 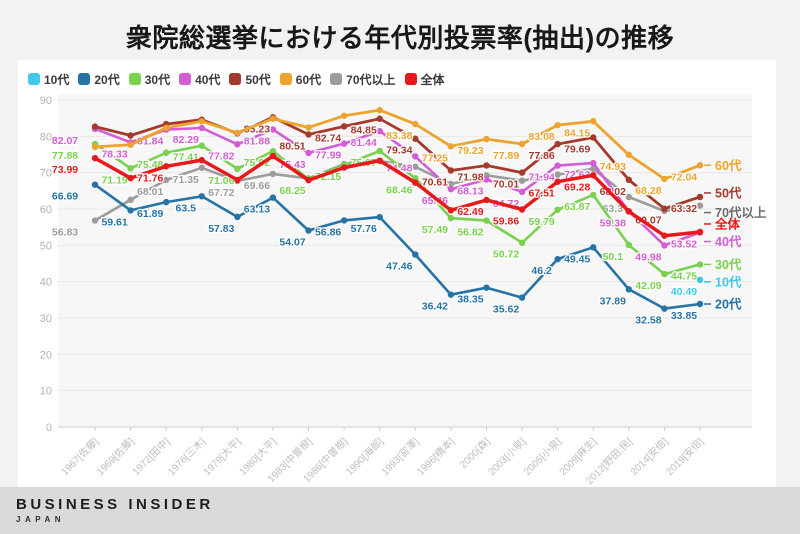 What do you see at coordinates (728, 264) in the screenshot?
I see `series-side-label-30代: 30代` at bounding box center [728, 264].